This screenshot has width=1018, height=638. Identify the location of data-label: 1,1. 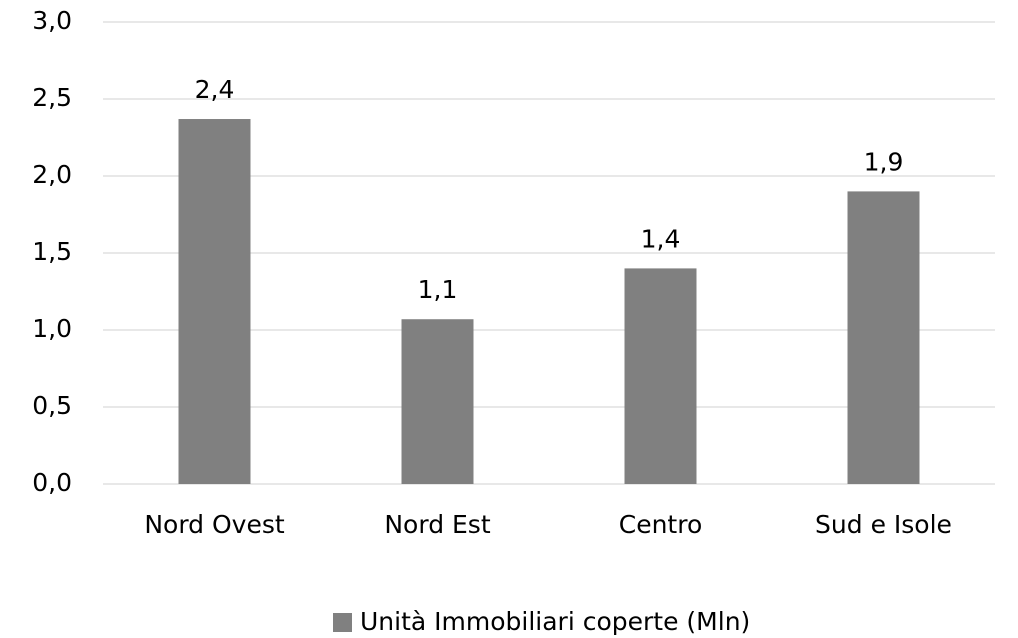
(438, 289).